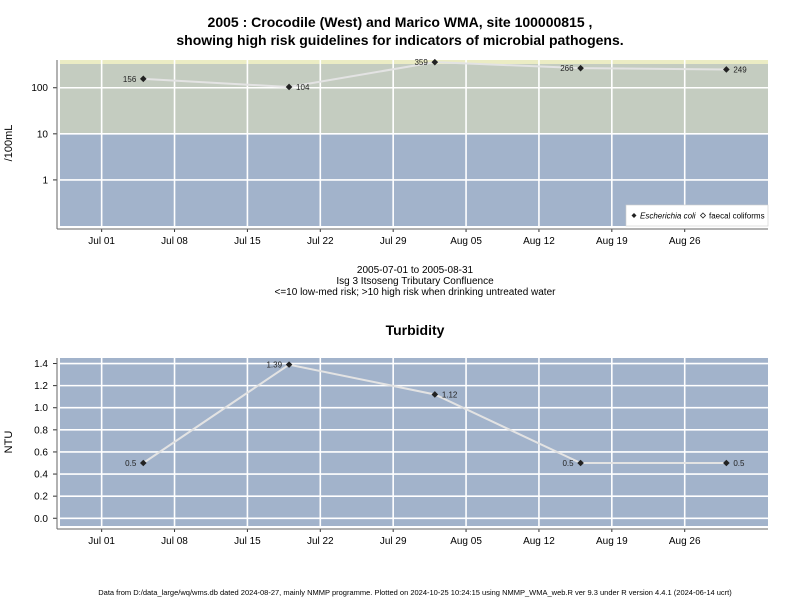 The height and width of the screenshot is (600, 800). What do you see at coordinates (414, 97) in the screenshot?
I see `high-risk-band` at bounding box center [414, 97].